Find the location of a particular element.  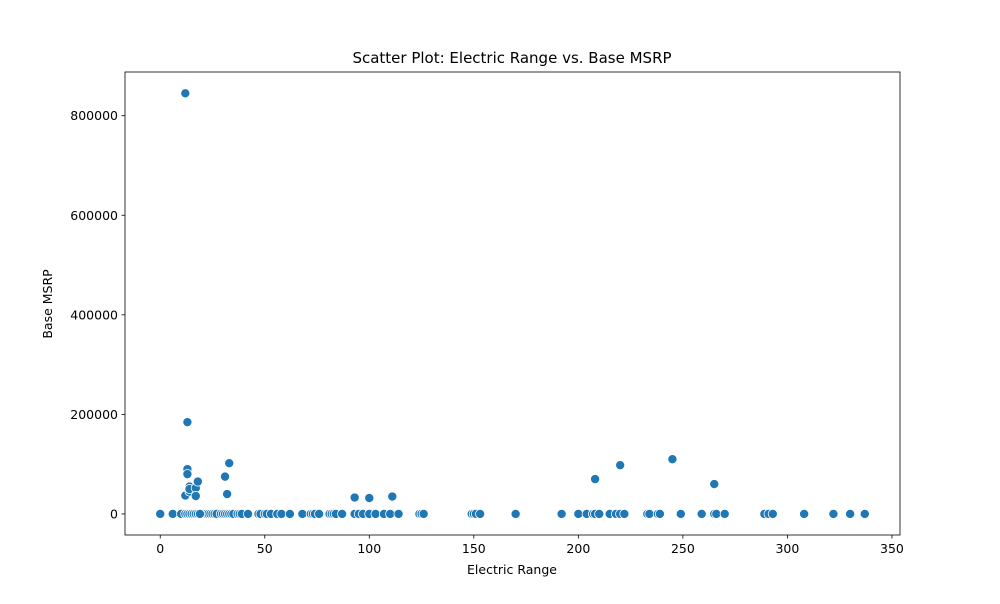

x-tick-label: 100 is located at coordinates (369, 548).